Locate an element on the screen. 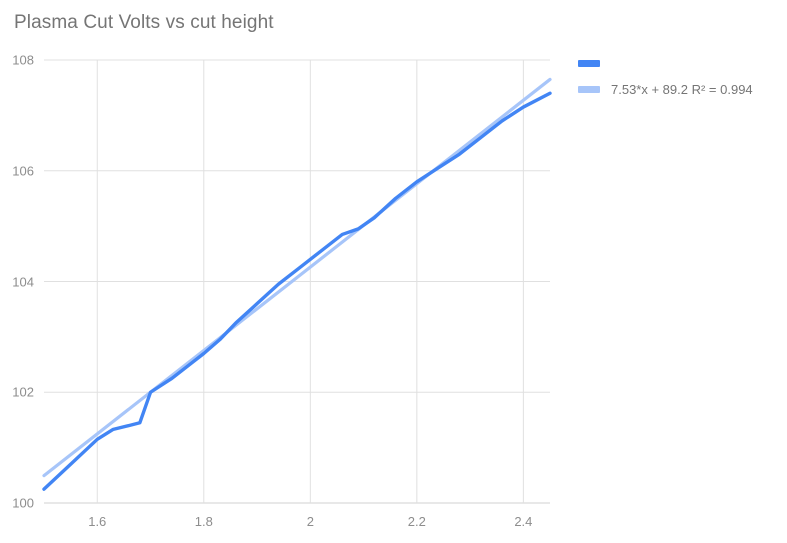 The image size is (787, 543). x-axis-tick-label: 1.6 is located at coordinates (97, 521).